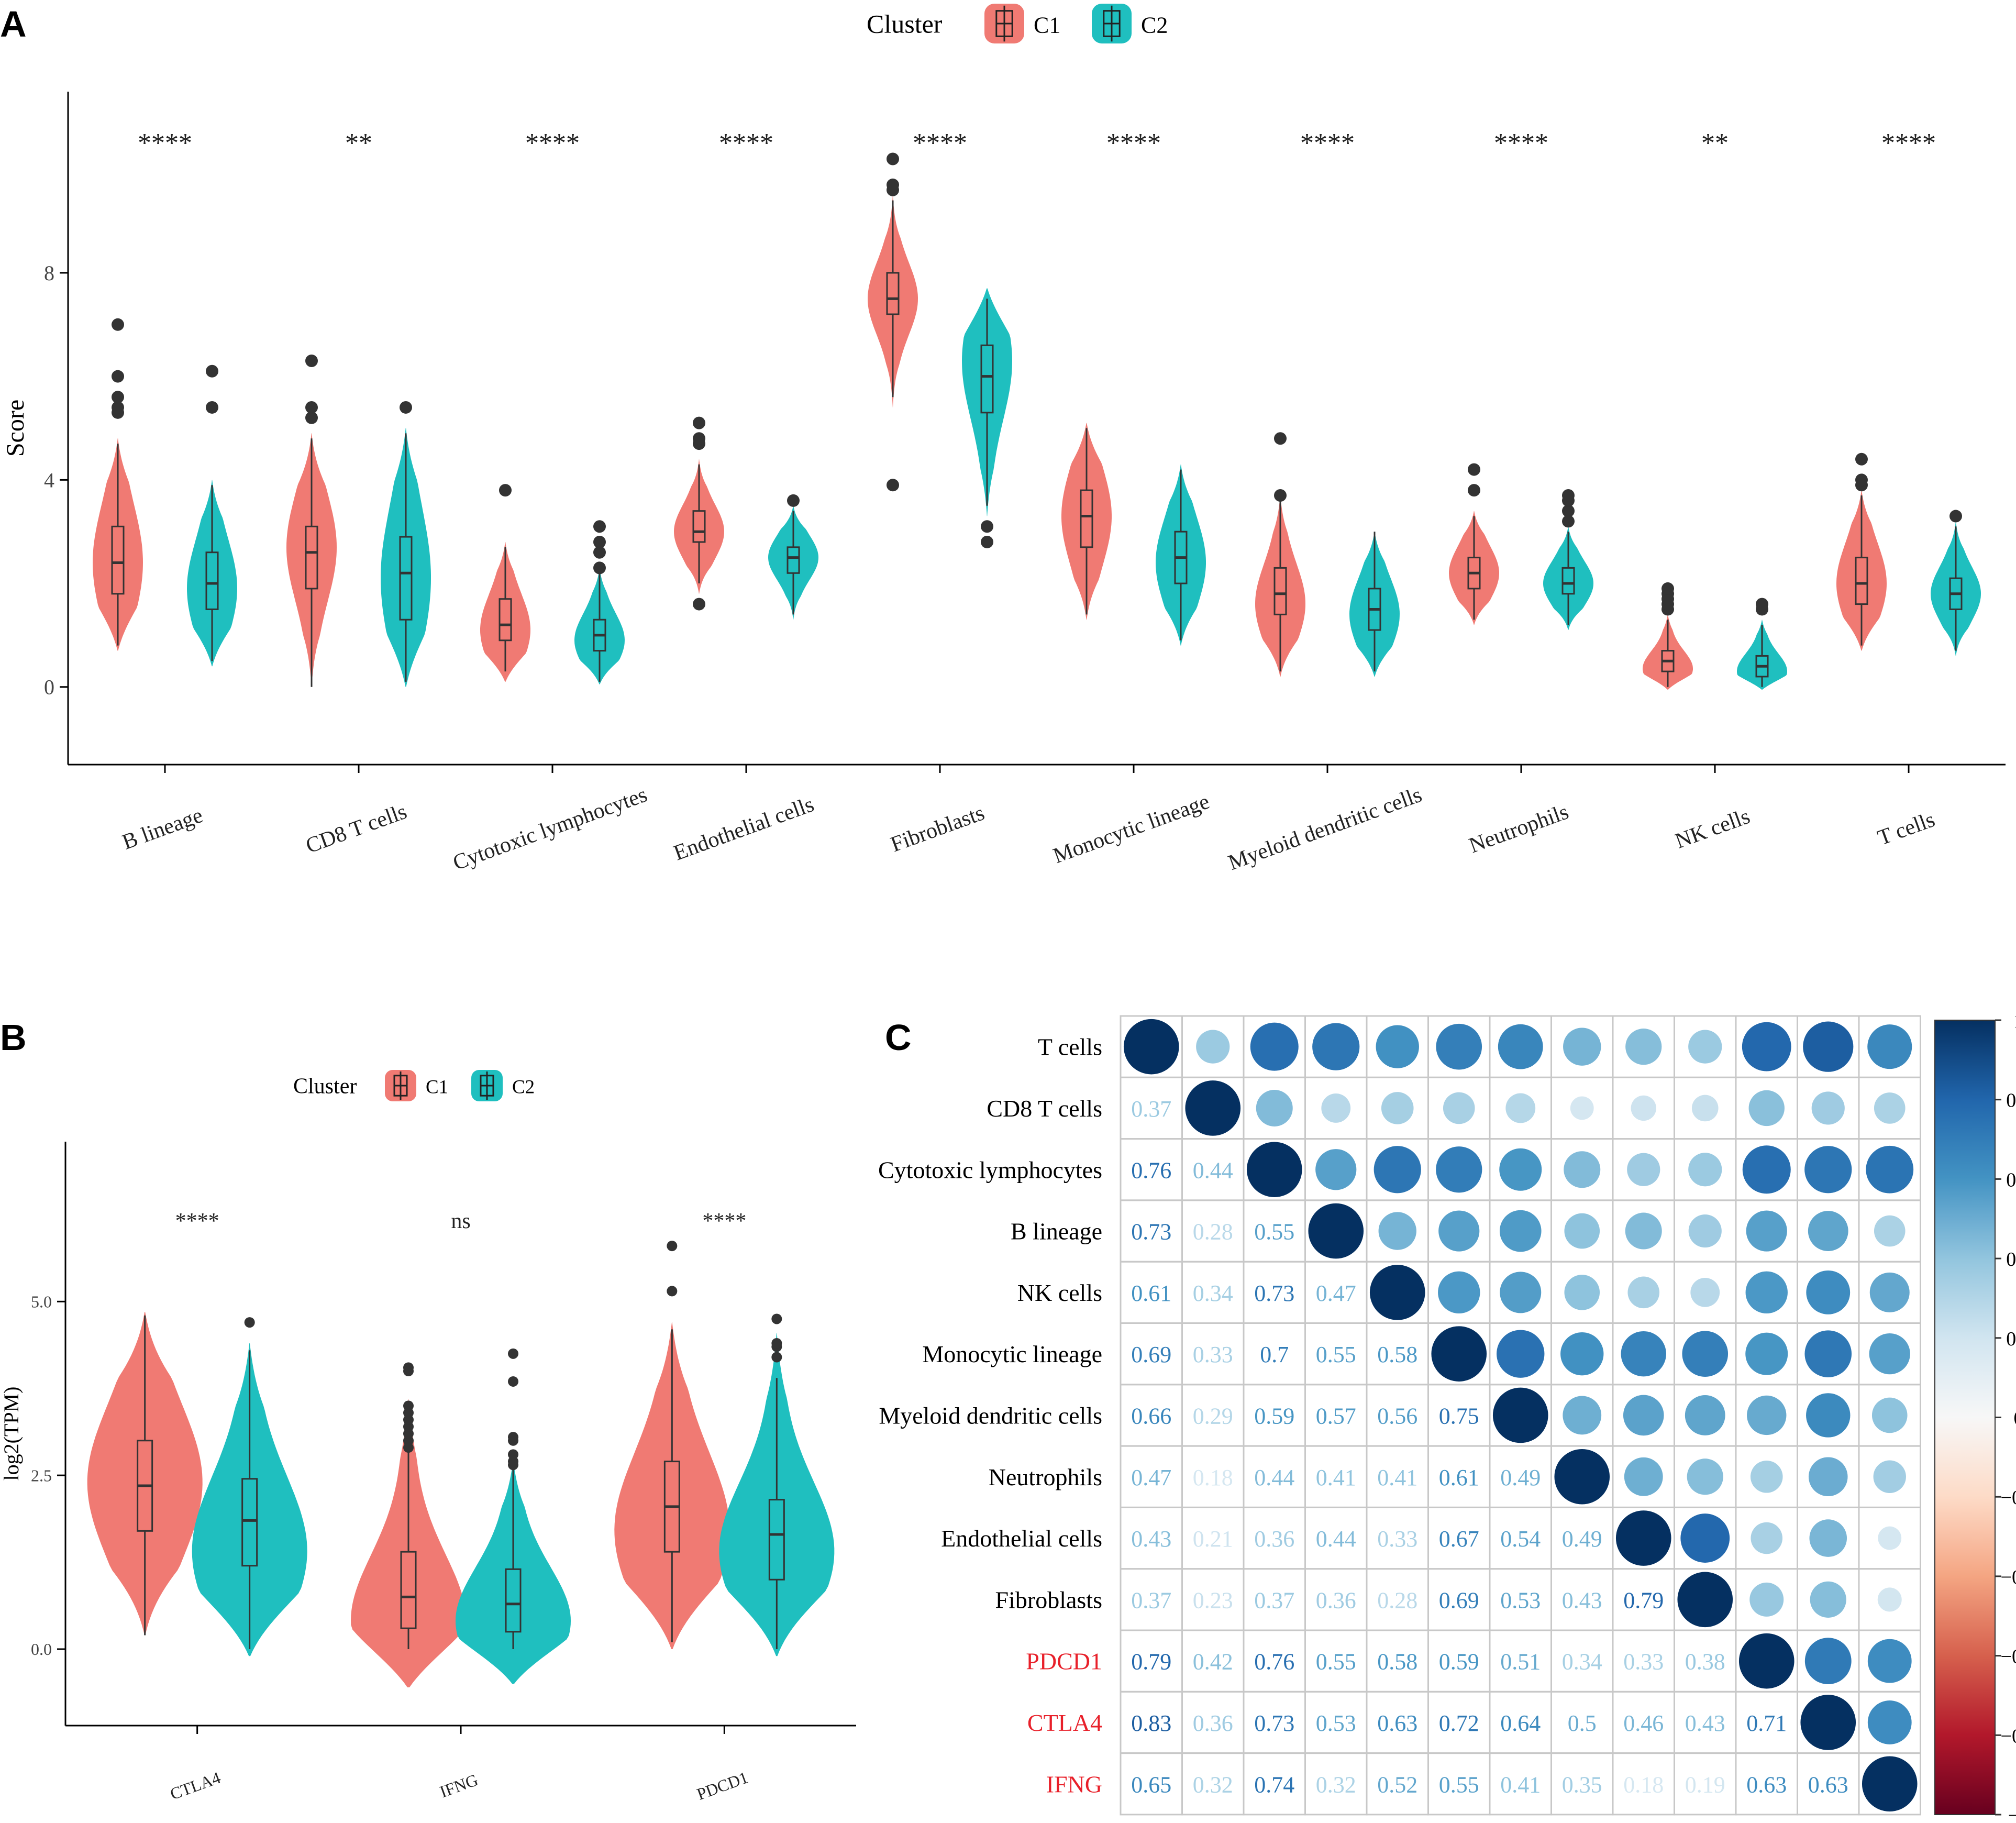 This screenshot has width=2016, height=1823. What do you see at coordinates (1274, 1662) in the screenshot?
I see `correlation-value: 0.76` at bounding box center [1274, 1662].